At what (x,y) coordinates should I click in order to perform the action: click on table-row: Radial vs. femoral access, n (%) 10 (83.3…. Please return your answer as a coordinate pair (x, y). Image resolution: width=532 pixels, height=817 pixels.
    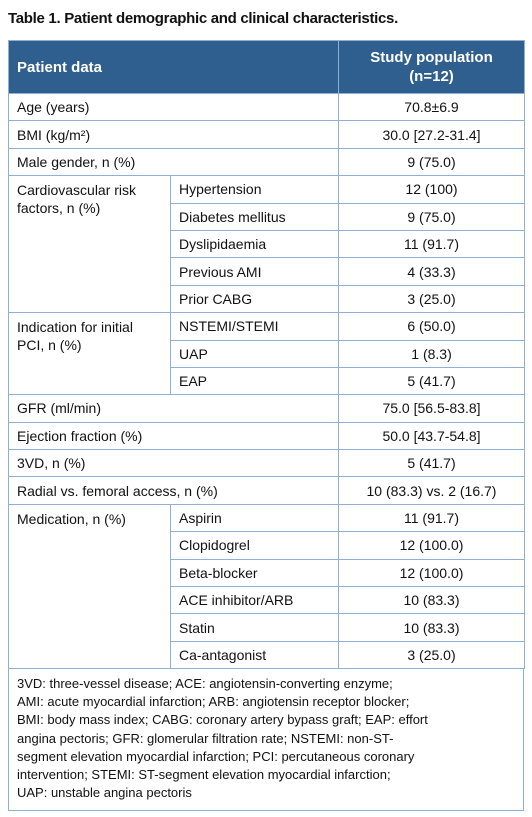
    Looking at the image, I should click on (266, 490).